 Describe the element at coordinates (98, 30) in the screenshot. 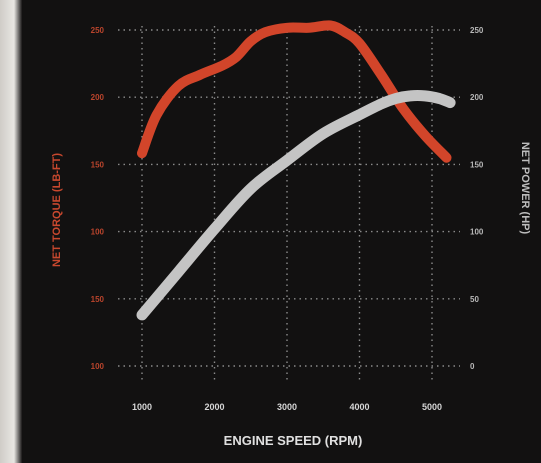

I see `left-axis-tick-label: 250` at that location.